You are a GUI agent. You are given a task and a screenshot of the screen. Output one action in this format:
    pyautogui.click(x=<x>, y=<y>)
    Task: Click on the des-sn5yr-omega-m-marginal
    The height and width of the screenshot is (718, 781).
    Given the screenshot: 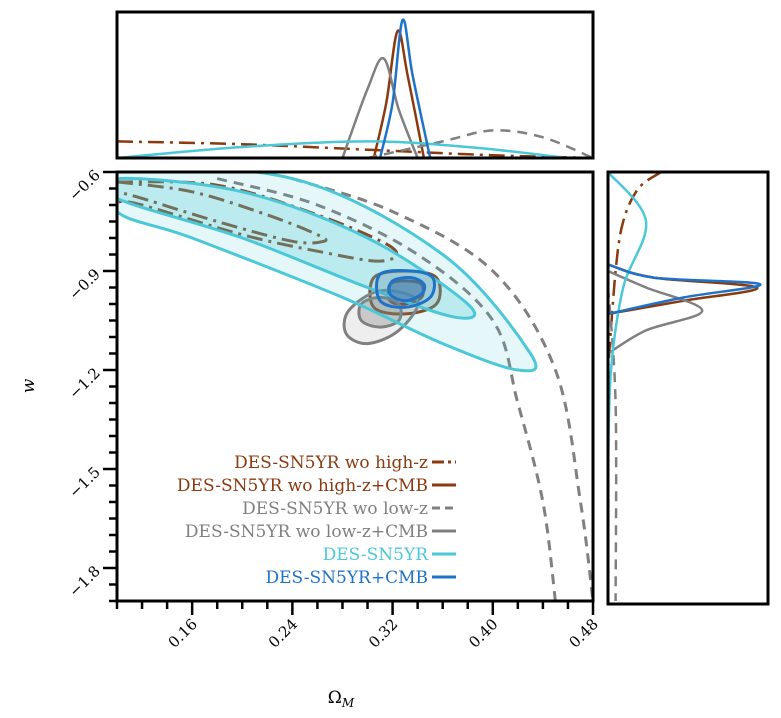 What is the action you would take?
    pyautogui.click(x=343, y=149)
    